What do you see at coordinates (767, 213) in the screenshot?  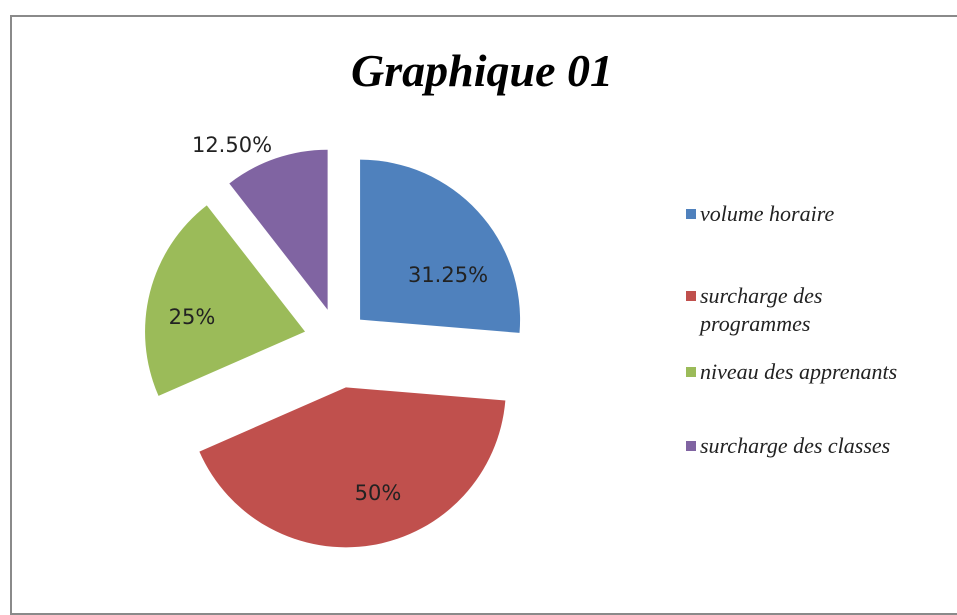 I see `legend-label: volume horaire` at bounding box center [767, 213].